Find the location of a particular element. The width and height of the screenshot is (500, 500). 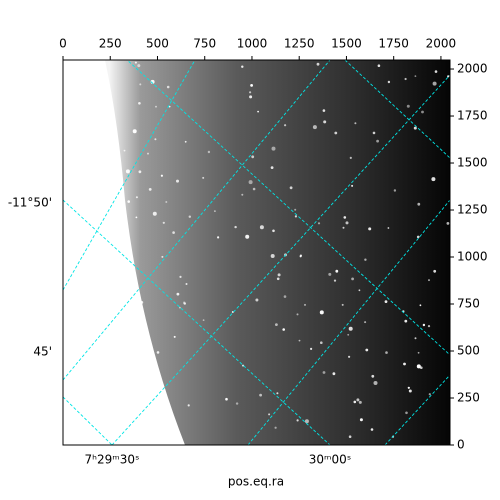

x-tick-label: 2000 is located at coordinates (441, 44).